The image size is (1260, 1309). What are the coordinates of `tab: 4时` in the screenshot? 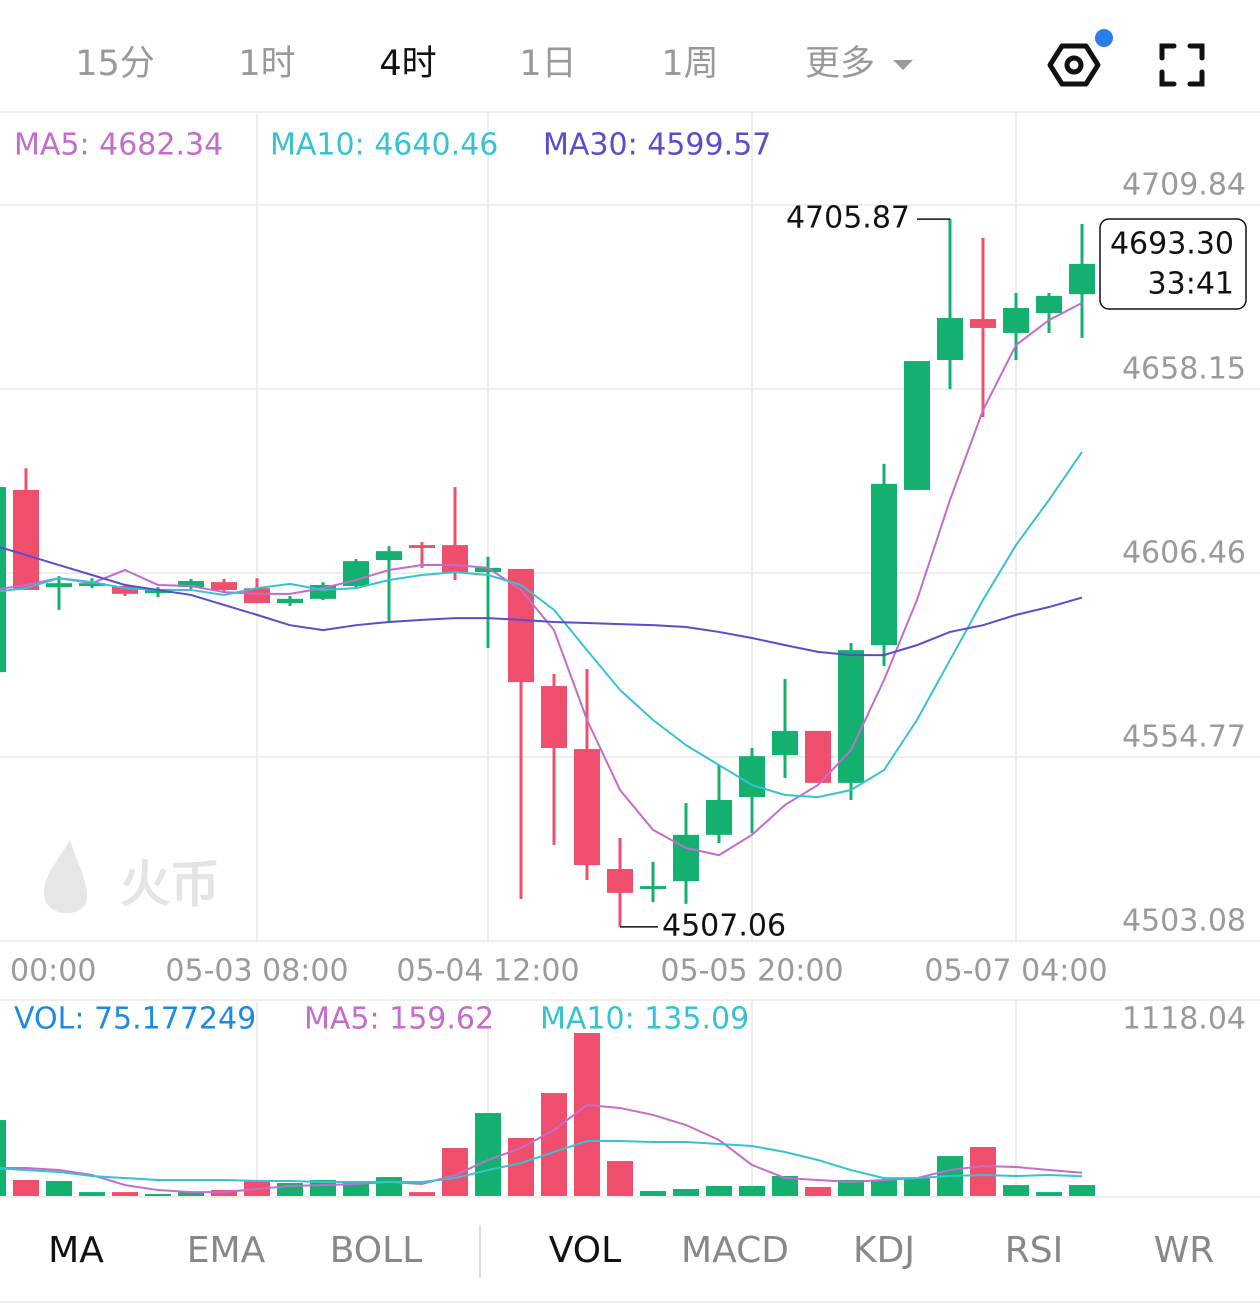 It's located at (407, 64).